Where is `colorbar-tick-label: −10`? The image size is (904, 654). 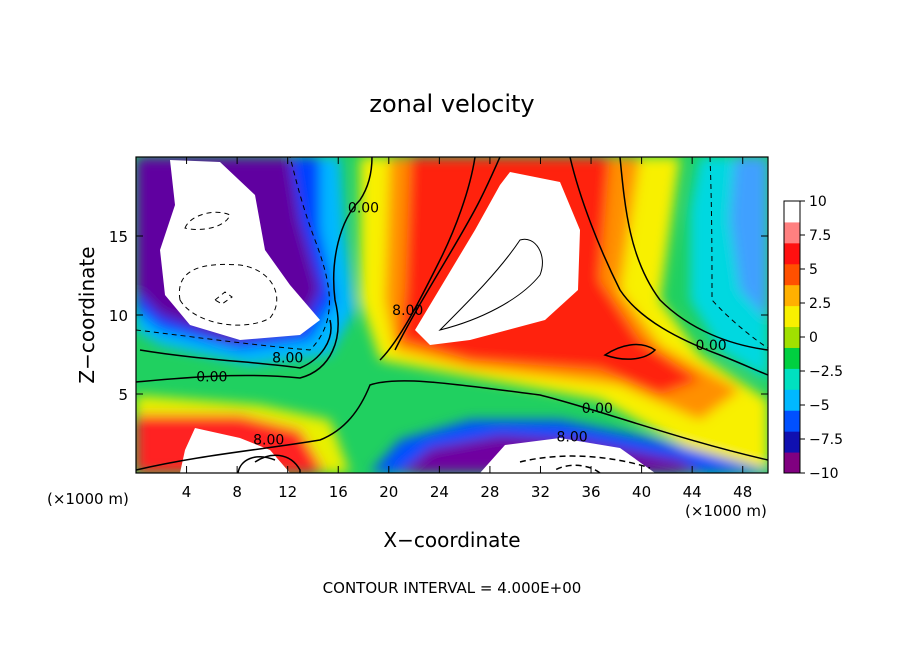 colorbar-tick-label: −10 is located at coordinates (824, 474).